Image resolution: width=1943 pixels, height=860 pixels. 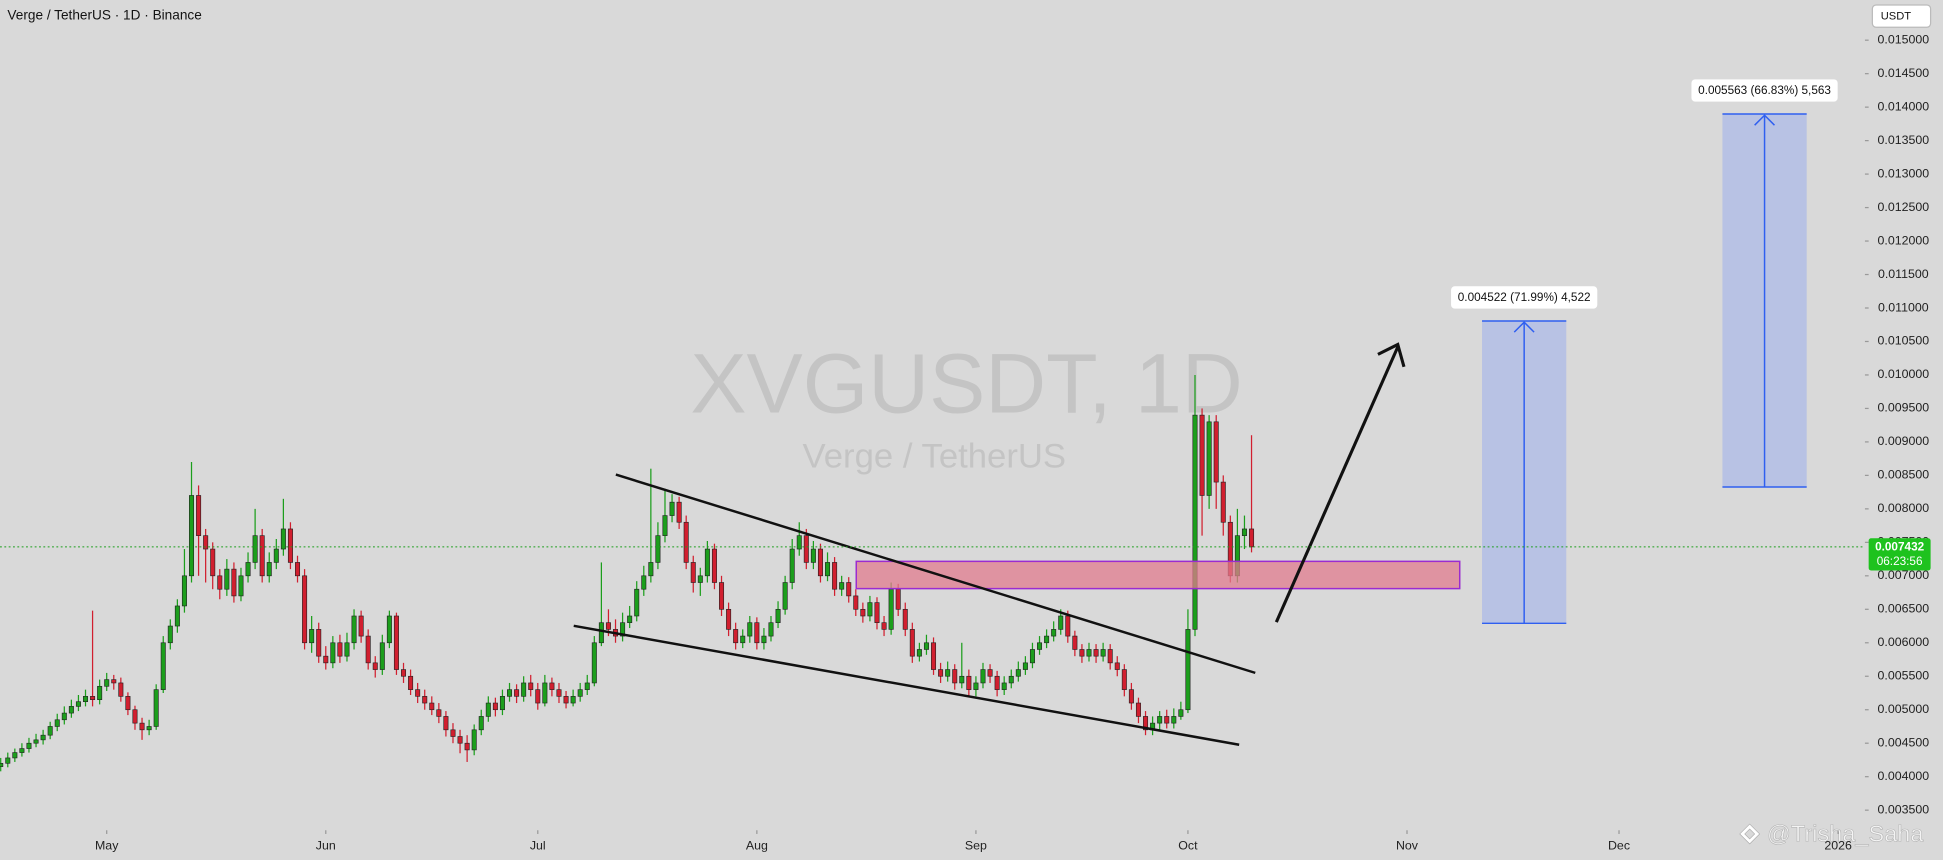 What do you see at coordinates (1750, 834) in the screenshot?
I see `signature-logo` at bounding box center [1750, 834].